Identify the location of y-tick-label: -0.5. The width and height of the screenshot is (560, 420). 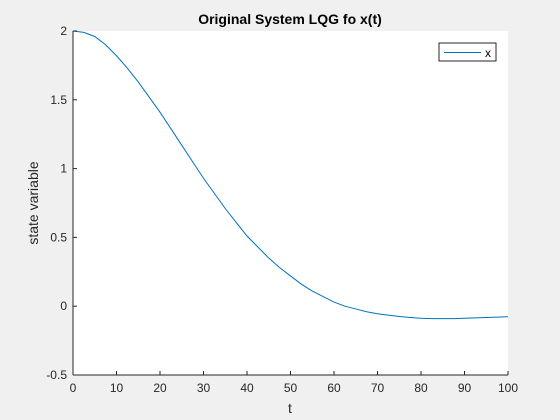
(56, 375).